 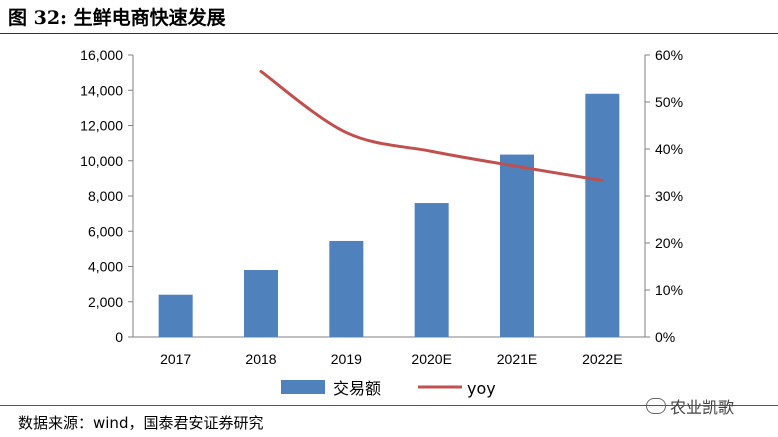 What do you see at coordinates (481, 388) in the screenshot?
I see `legend-label-line: yoy` at bounding box center [481, 388].